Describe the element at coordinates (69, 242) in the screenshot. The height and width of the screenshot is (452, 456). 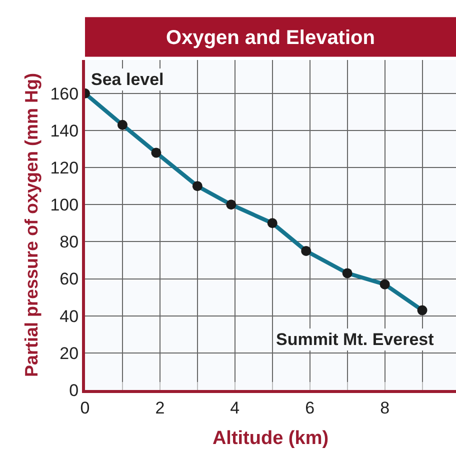
I see `y-tick-label: 80` at that location.